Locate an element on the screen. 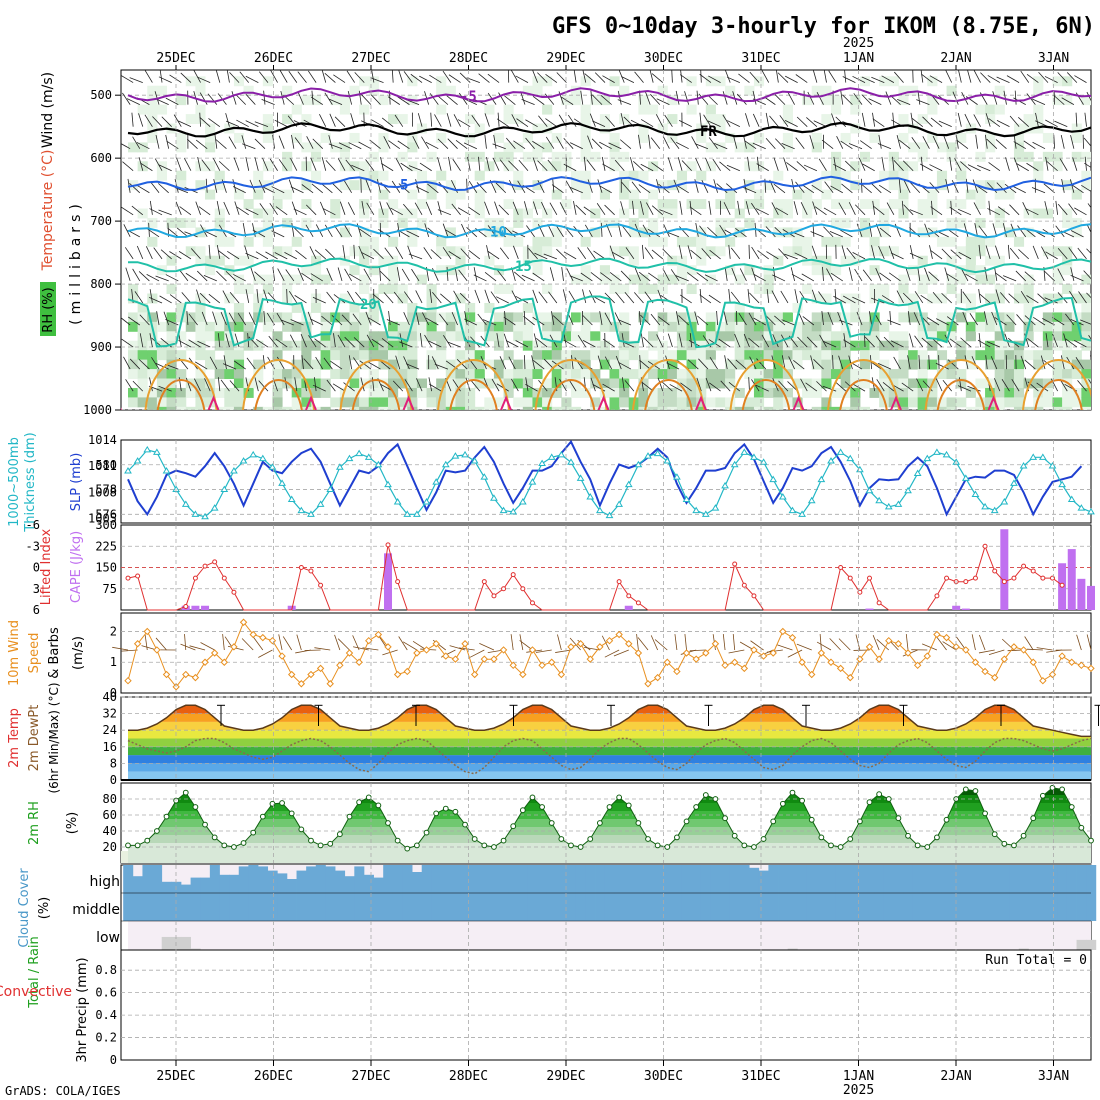 This screenshot has width=1100, height=1100. thickness-point is located at coordinates (763, 461).